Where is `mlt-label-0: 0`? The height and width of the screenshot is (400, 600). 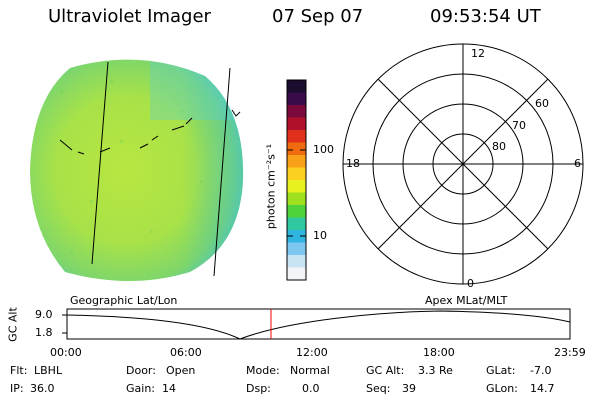 mlt-label-0: 0 is located at coordinates (470, 283).